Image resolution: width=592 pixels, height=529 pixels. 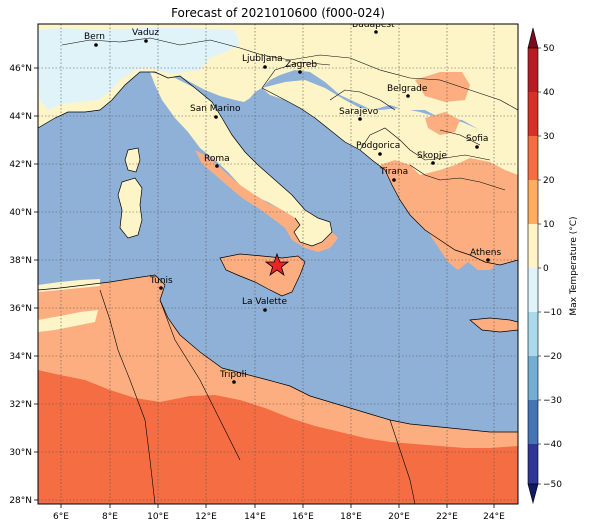 I want to click on city-dot-sarajevo, so click(x=360, y=119).